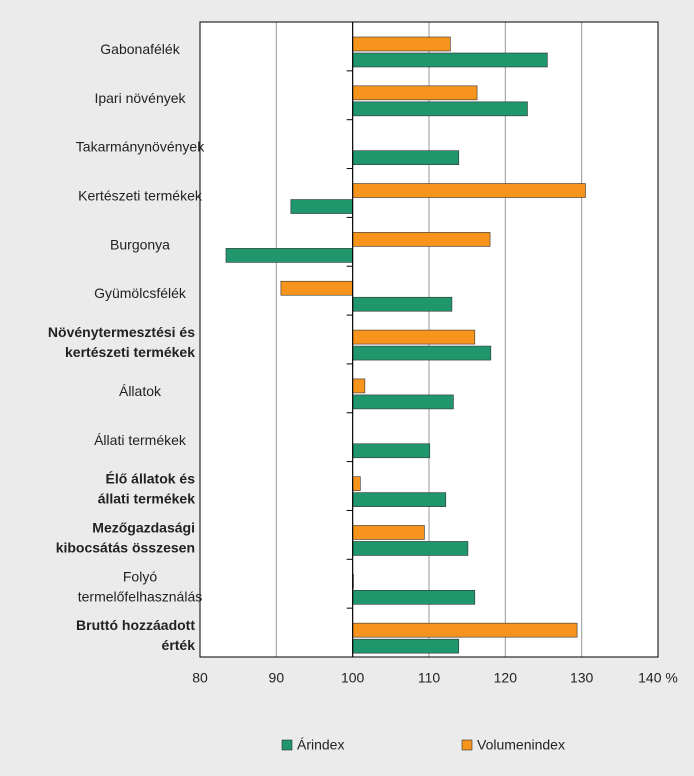  Describe the element at coordinates (140, 439) in the screenshot. I see `category-label: Állati termékek` at that location.